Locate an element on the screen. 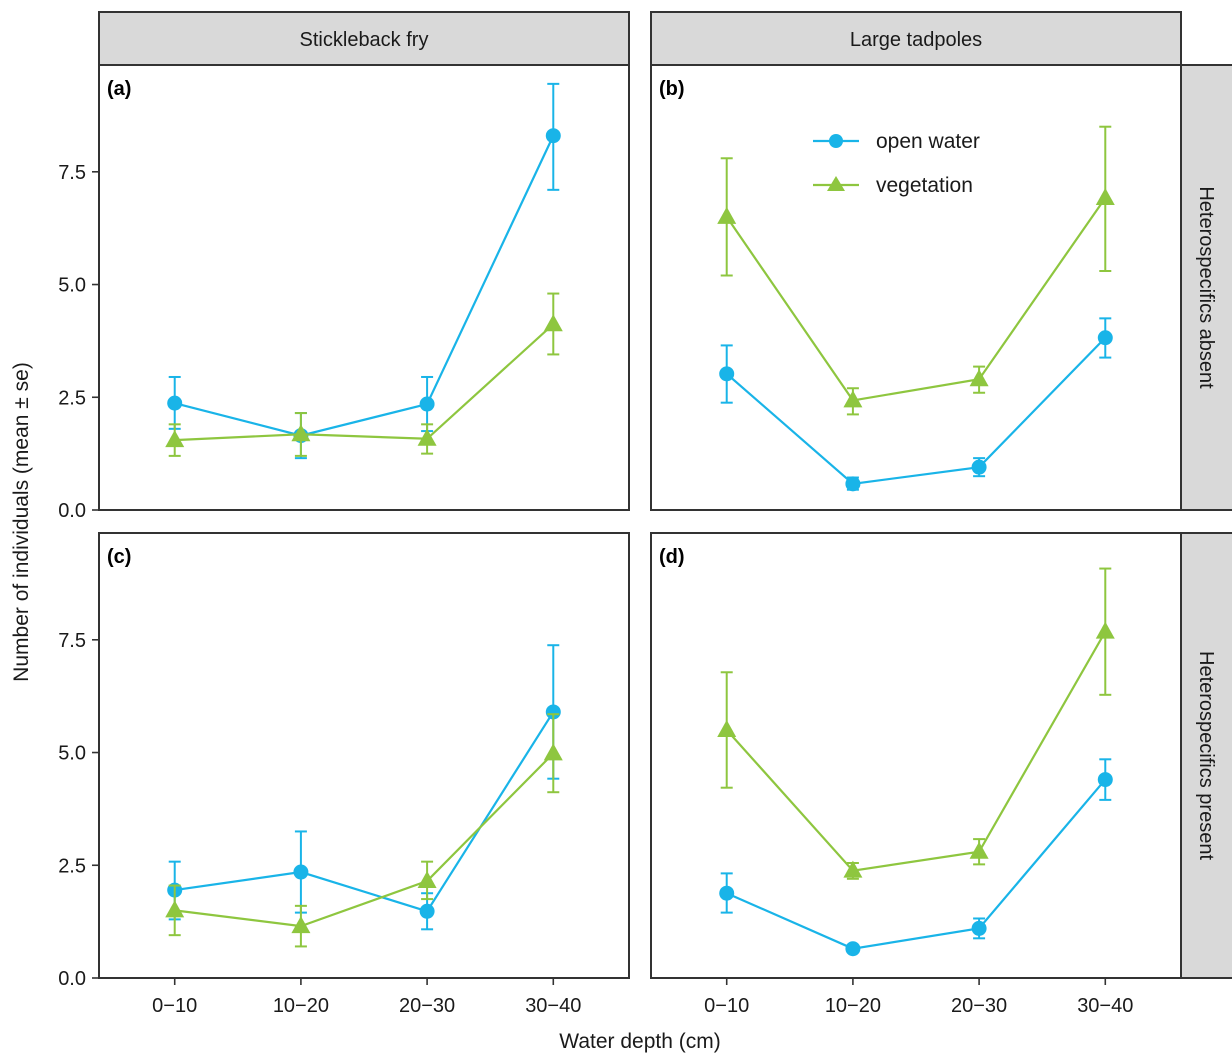 The image size is (1232, 1053). panel-b-open-water-line is located at coordinates (916, 411).